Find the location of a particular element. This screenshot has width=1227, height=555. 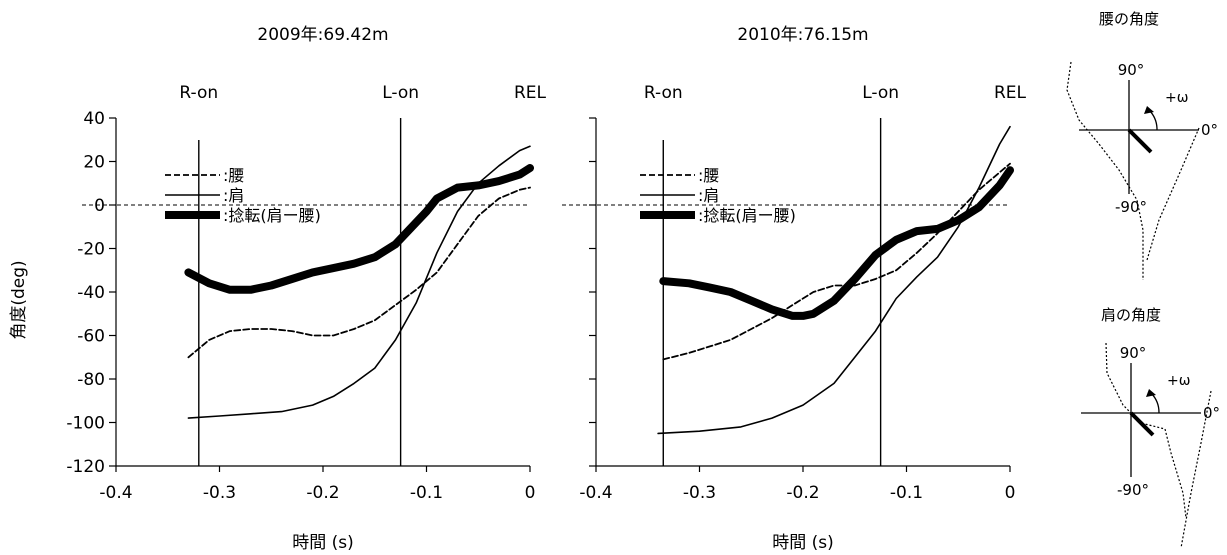

y-tick-label: 20 is located at coordinates (94, 163).